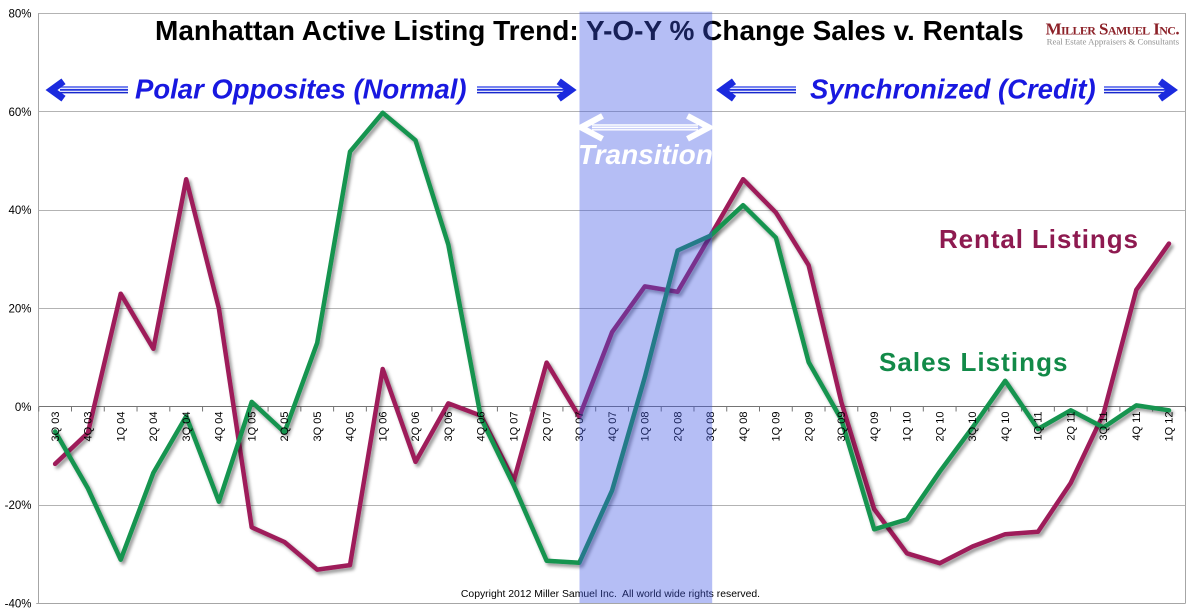  I want to click on svg-text: 3Q 04, so click(187, 427).